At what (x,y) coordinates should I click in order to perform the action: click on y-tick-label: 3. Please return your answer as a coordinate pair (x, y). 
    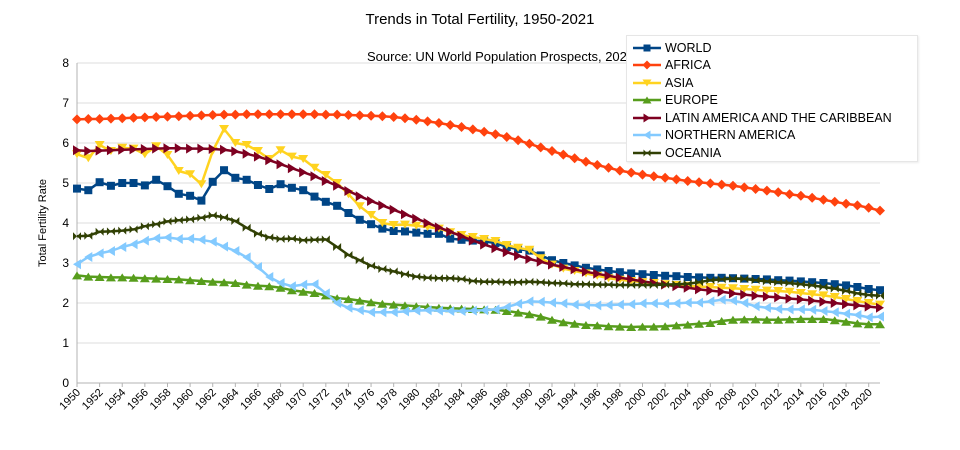
    Looking at the image, I should click on (65, 263).